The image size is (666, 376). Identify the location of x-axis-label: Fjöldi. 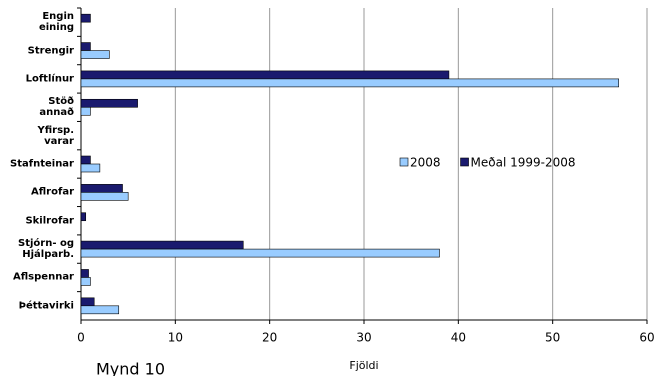
(363, 365).